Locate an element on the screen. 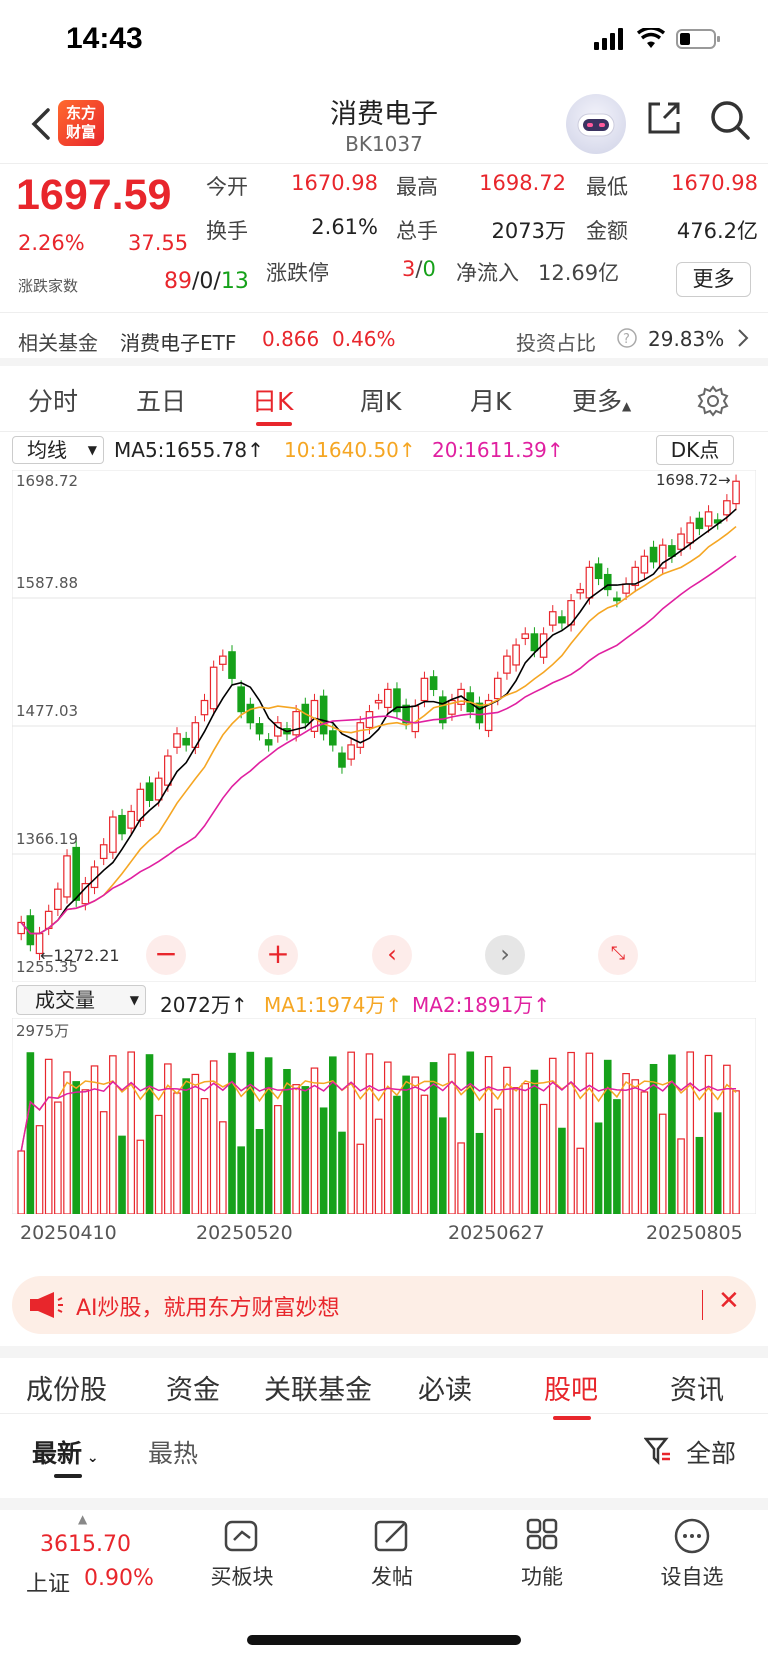  add-favorite-button: 设自选 is located at coordinates (692, 1553).